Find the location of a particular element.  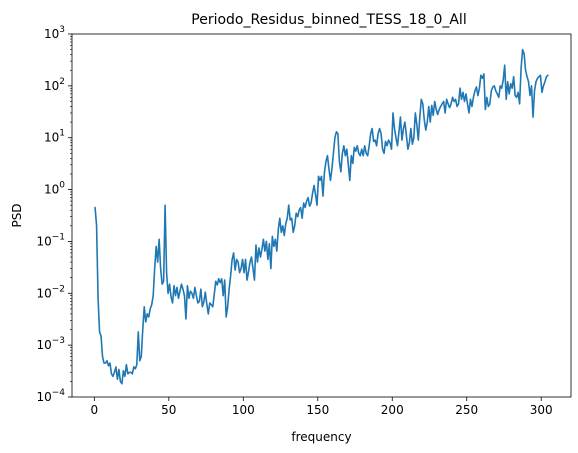

x-tick-label: 250 is located at coordinates (466, 410).